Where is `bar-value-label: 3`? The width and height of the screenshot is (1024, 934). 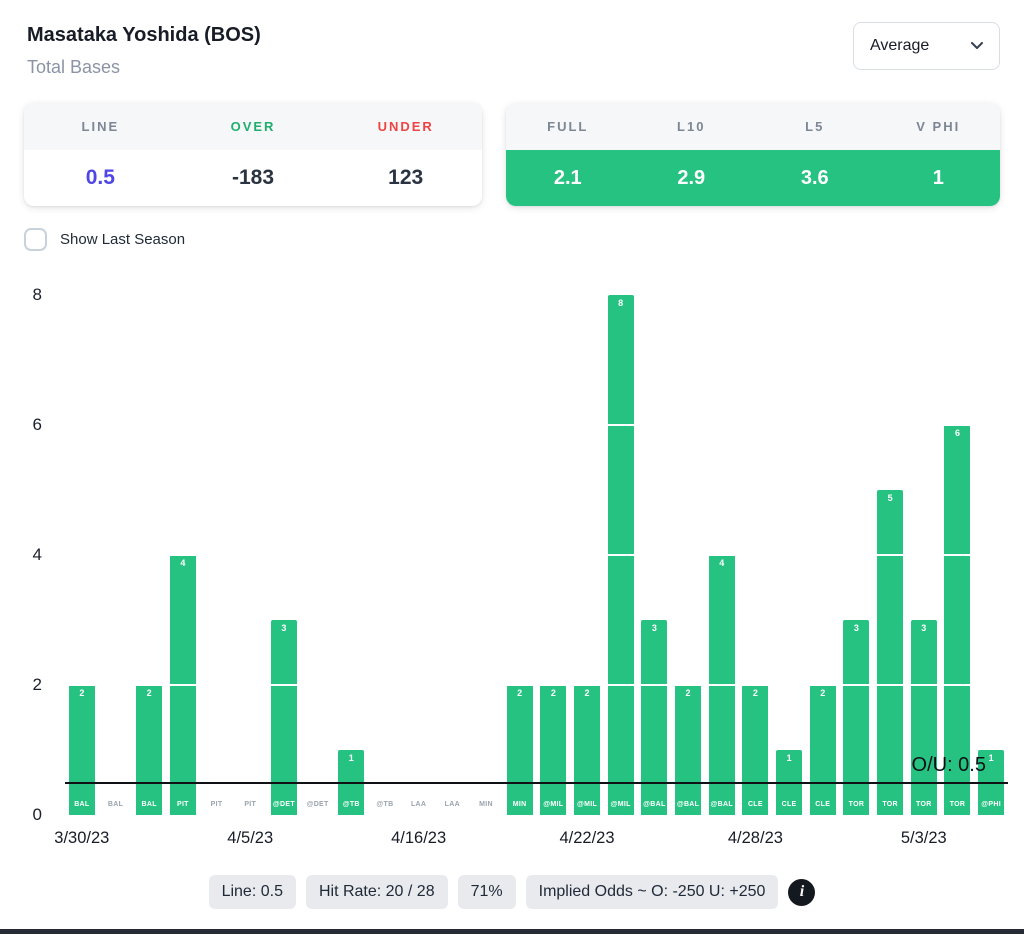 bar-value-label: 3 is located at coordinates (654, 628).